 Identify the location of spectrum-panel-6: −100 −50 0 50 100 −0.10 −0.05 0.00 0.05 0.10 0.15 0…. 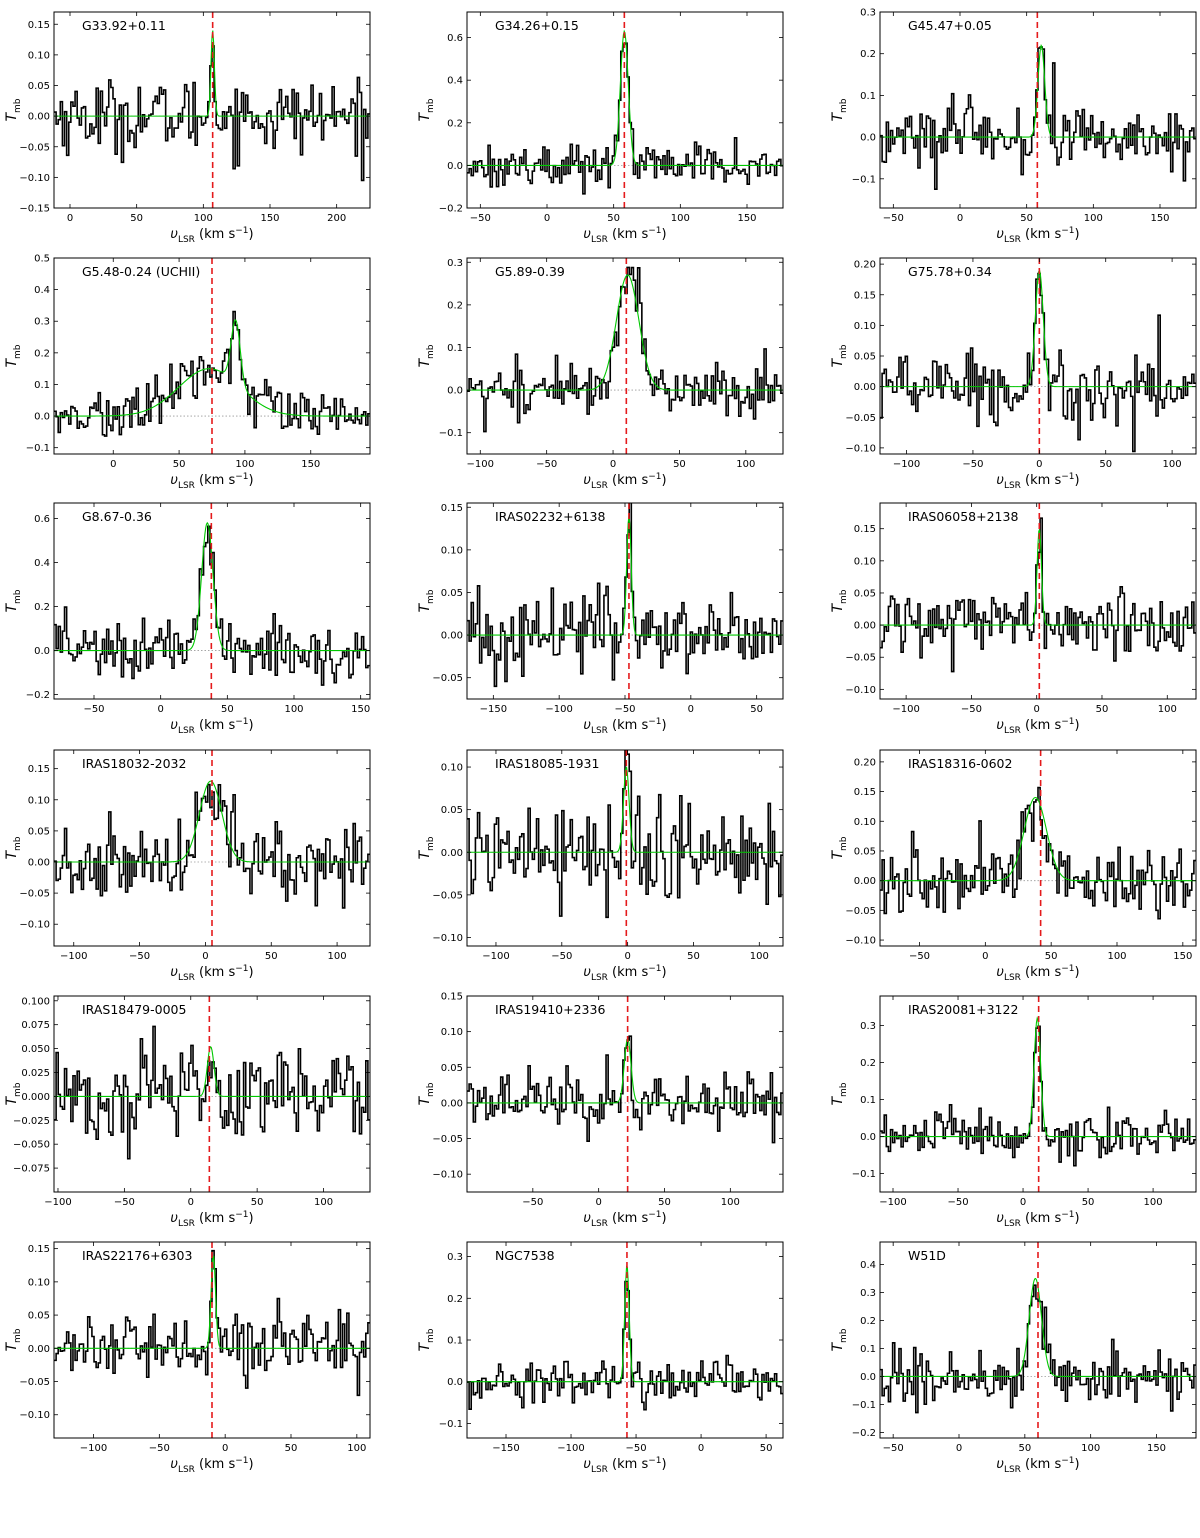
(1013, 374).